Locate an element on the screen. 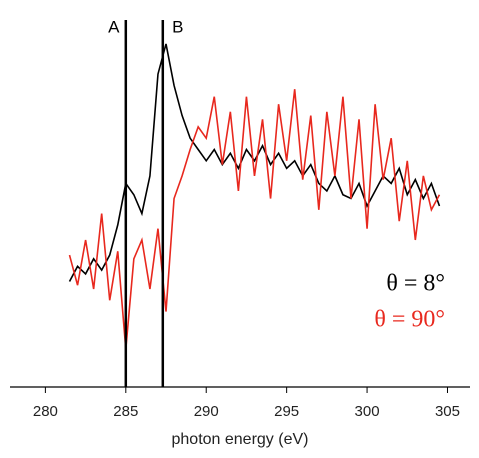 The width and height of the screenshot is (479, 458). x-tick-label: 300 is located at coordinates (367, 411).